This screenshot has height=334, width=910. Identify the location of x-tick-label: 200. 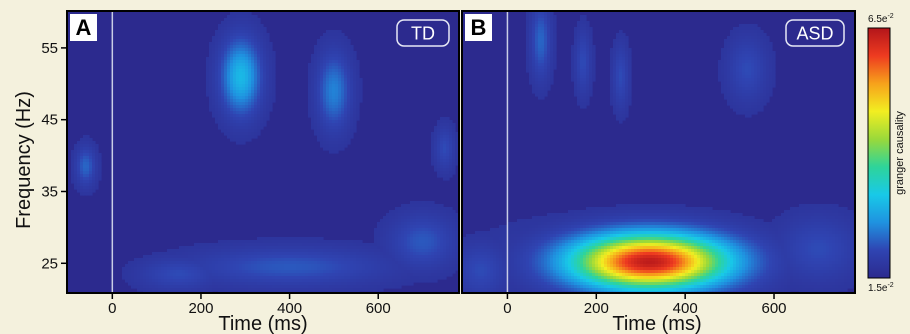
(200, 308).